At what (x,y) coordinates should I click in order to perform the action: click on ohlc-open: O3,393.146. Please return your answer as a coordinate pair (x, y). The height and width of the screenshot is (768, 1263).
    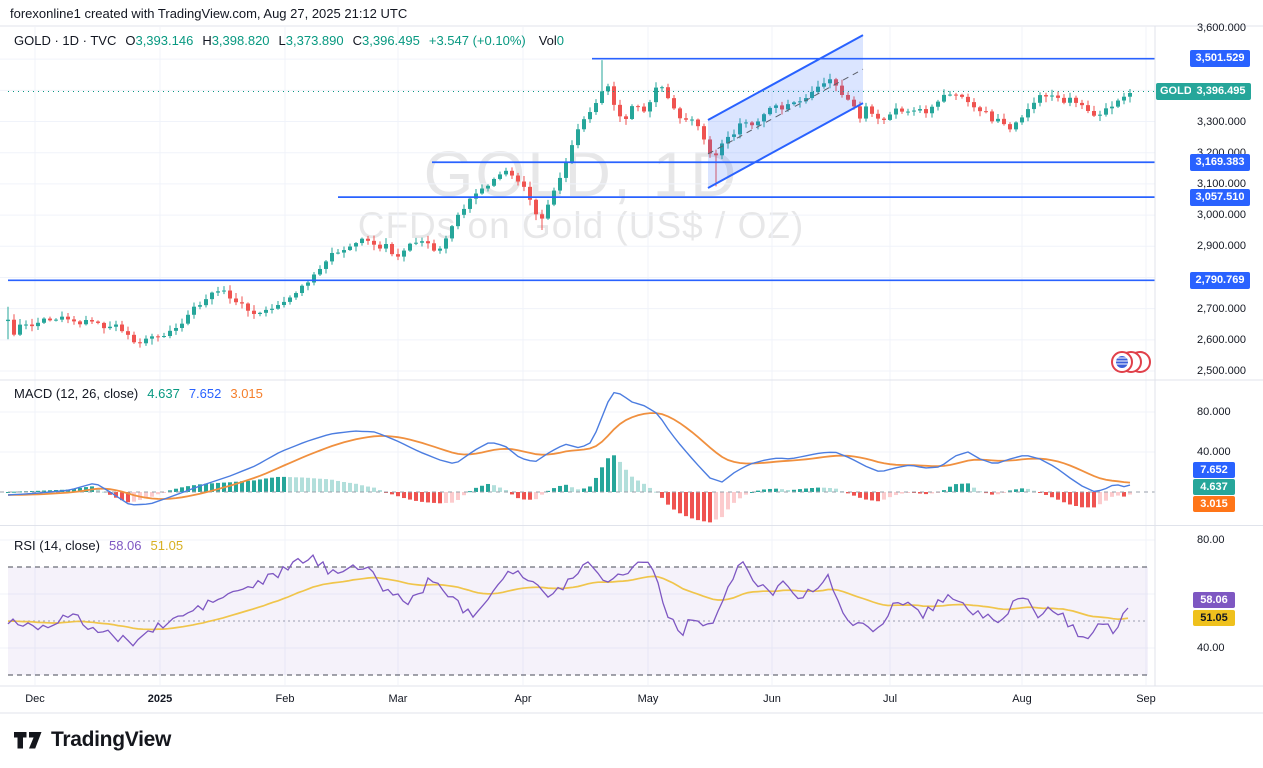
    Looking at the image, I should click on (159, 40).